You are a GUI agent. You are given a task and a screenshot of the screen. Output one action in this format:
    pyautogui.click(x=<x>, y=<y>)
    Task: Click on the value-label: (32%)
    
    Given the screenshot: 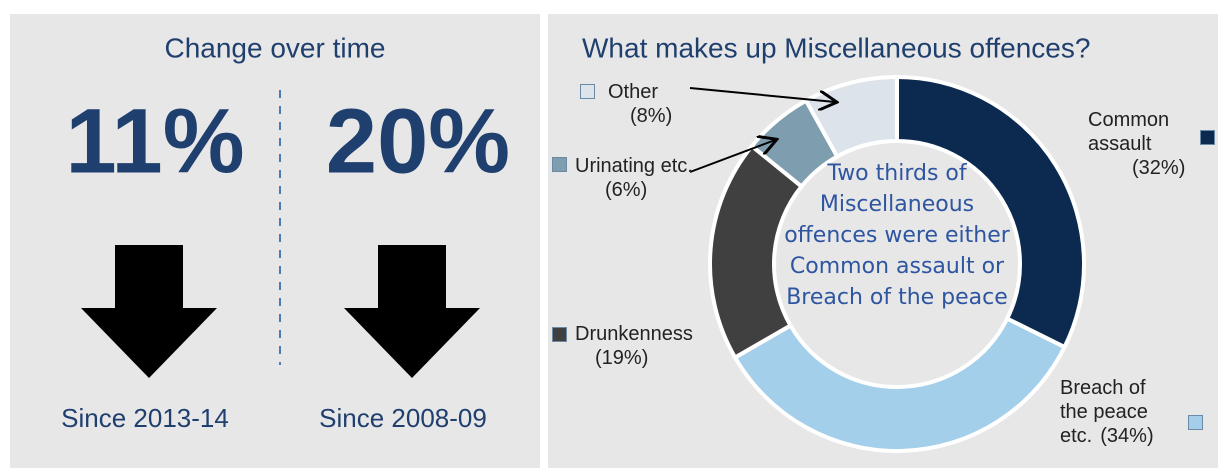 What is the action you would take?
    pyautogui.click(x=1159, y=168)
    